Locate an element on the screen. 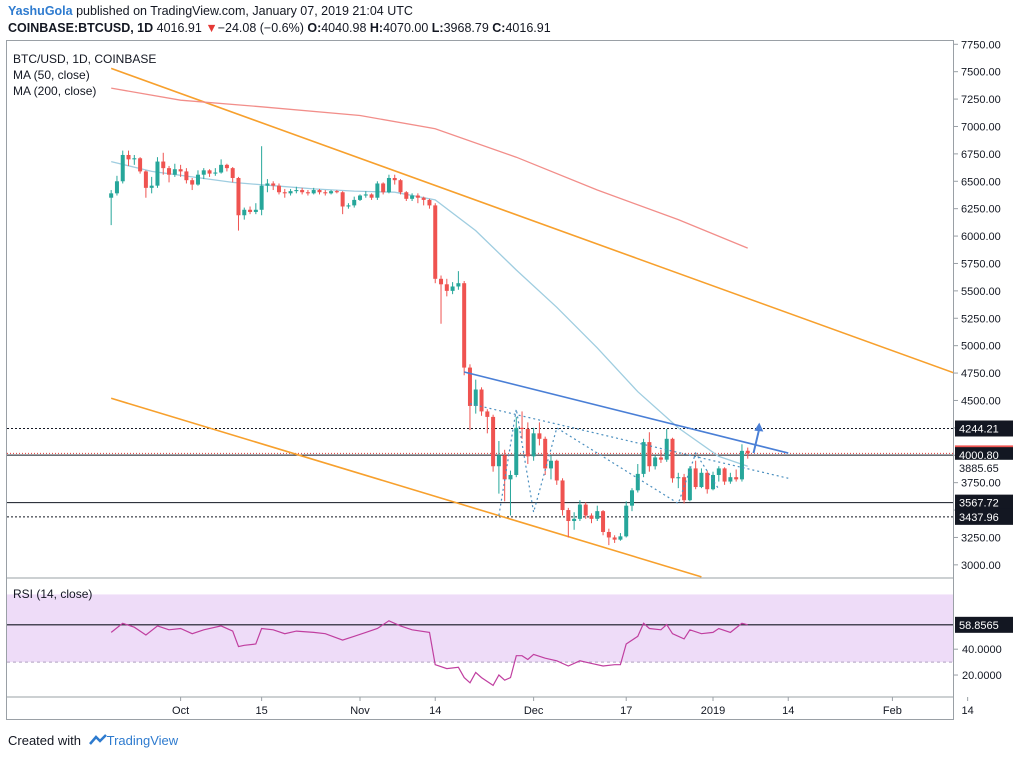 This screenshot has height=757, width=1024. tradingview-brand: TradingView is located at coordinates (142, 740).